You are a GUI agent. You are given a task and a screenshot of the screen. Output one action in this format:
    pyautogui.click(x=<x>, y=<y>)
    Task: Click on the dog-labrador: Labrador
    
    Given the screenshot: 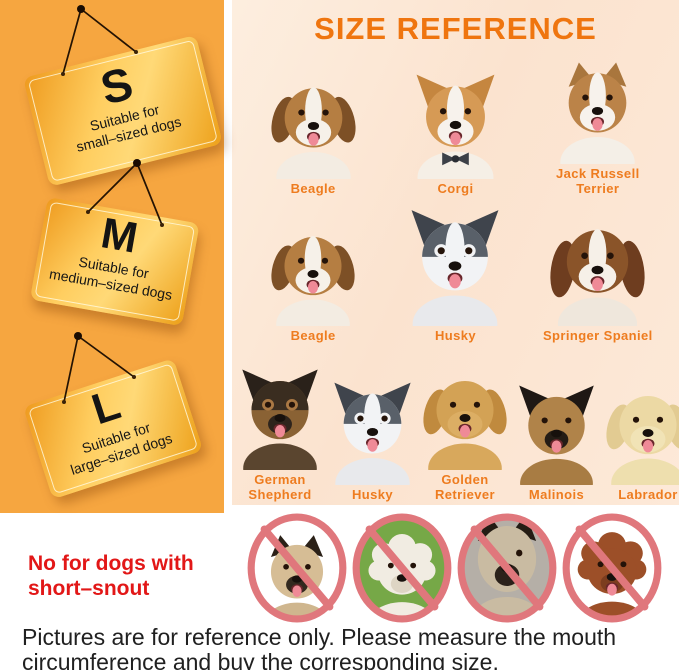 What is the action you would take?
    pyautogui.click(x=640, y=442)
    